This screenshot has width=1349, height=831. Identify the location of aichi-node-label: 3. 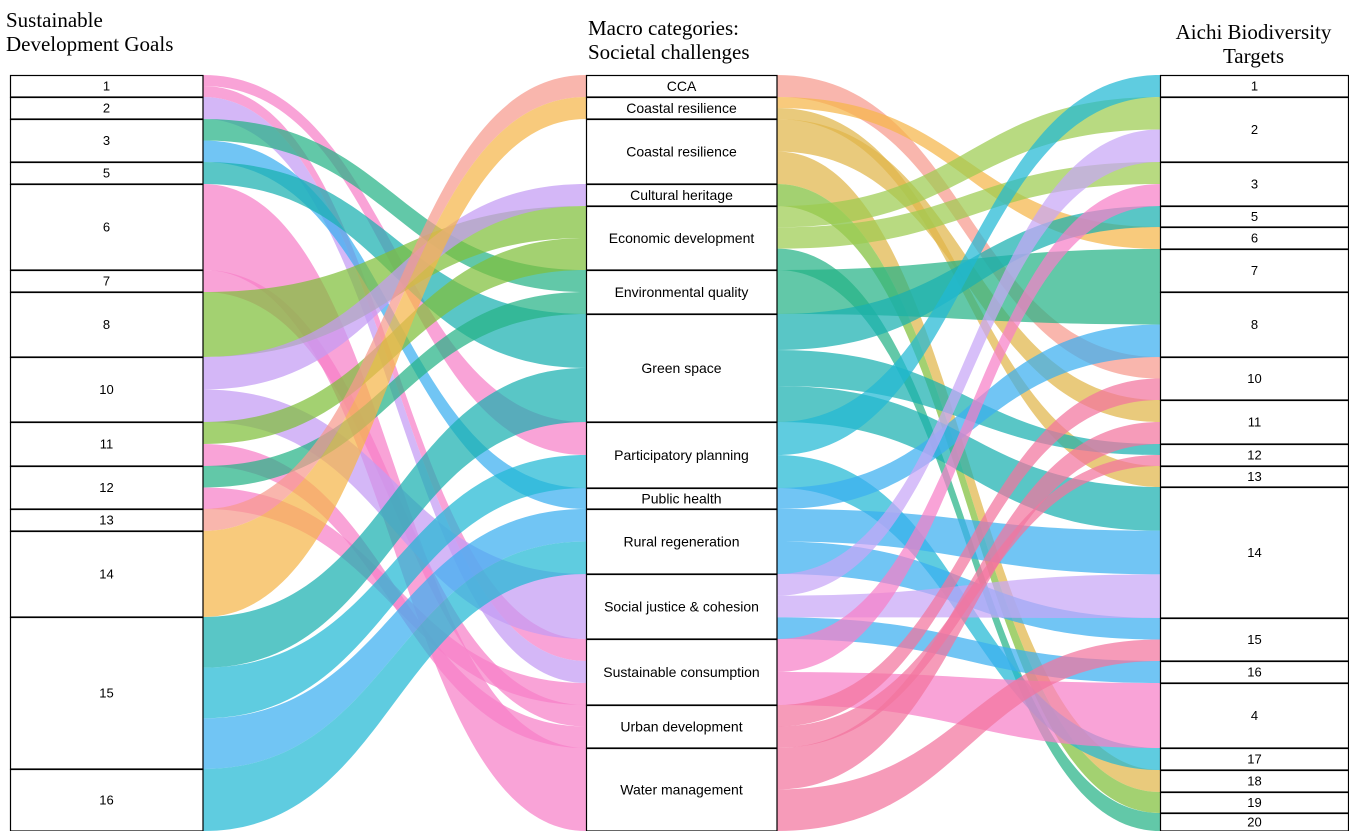
(1254, 184).